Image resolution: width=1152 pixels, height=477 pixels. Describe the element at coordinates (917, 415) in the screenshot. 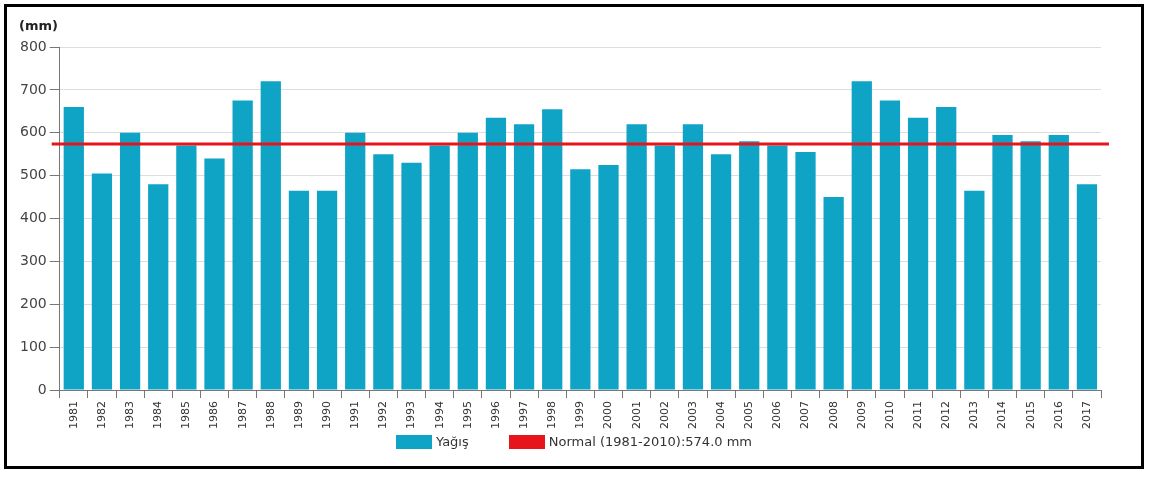

I see `x-tick-label: 2011` at that location.